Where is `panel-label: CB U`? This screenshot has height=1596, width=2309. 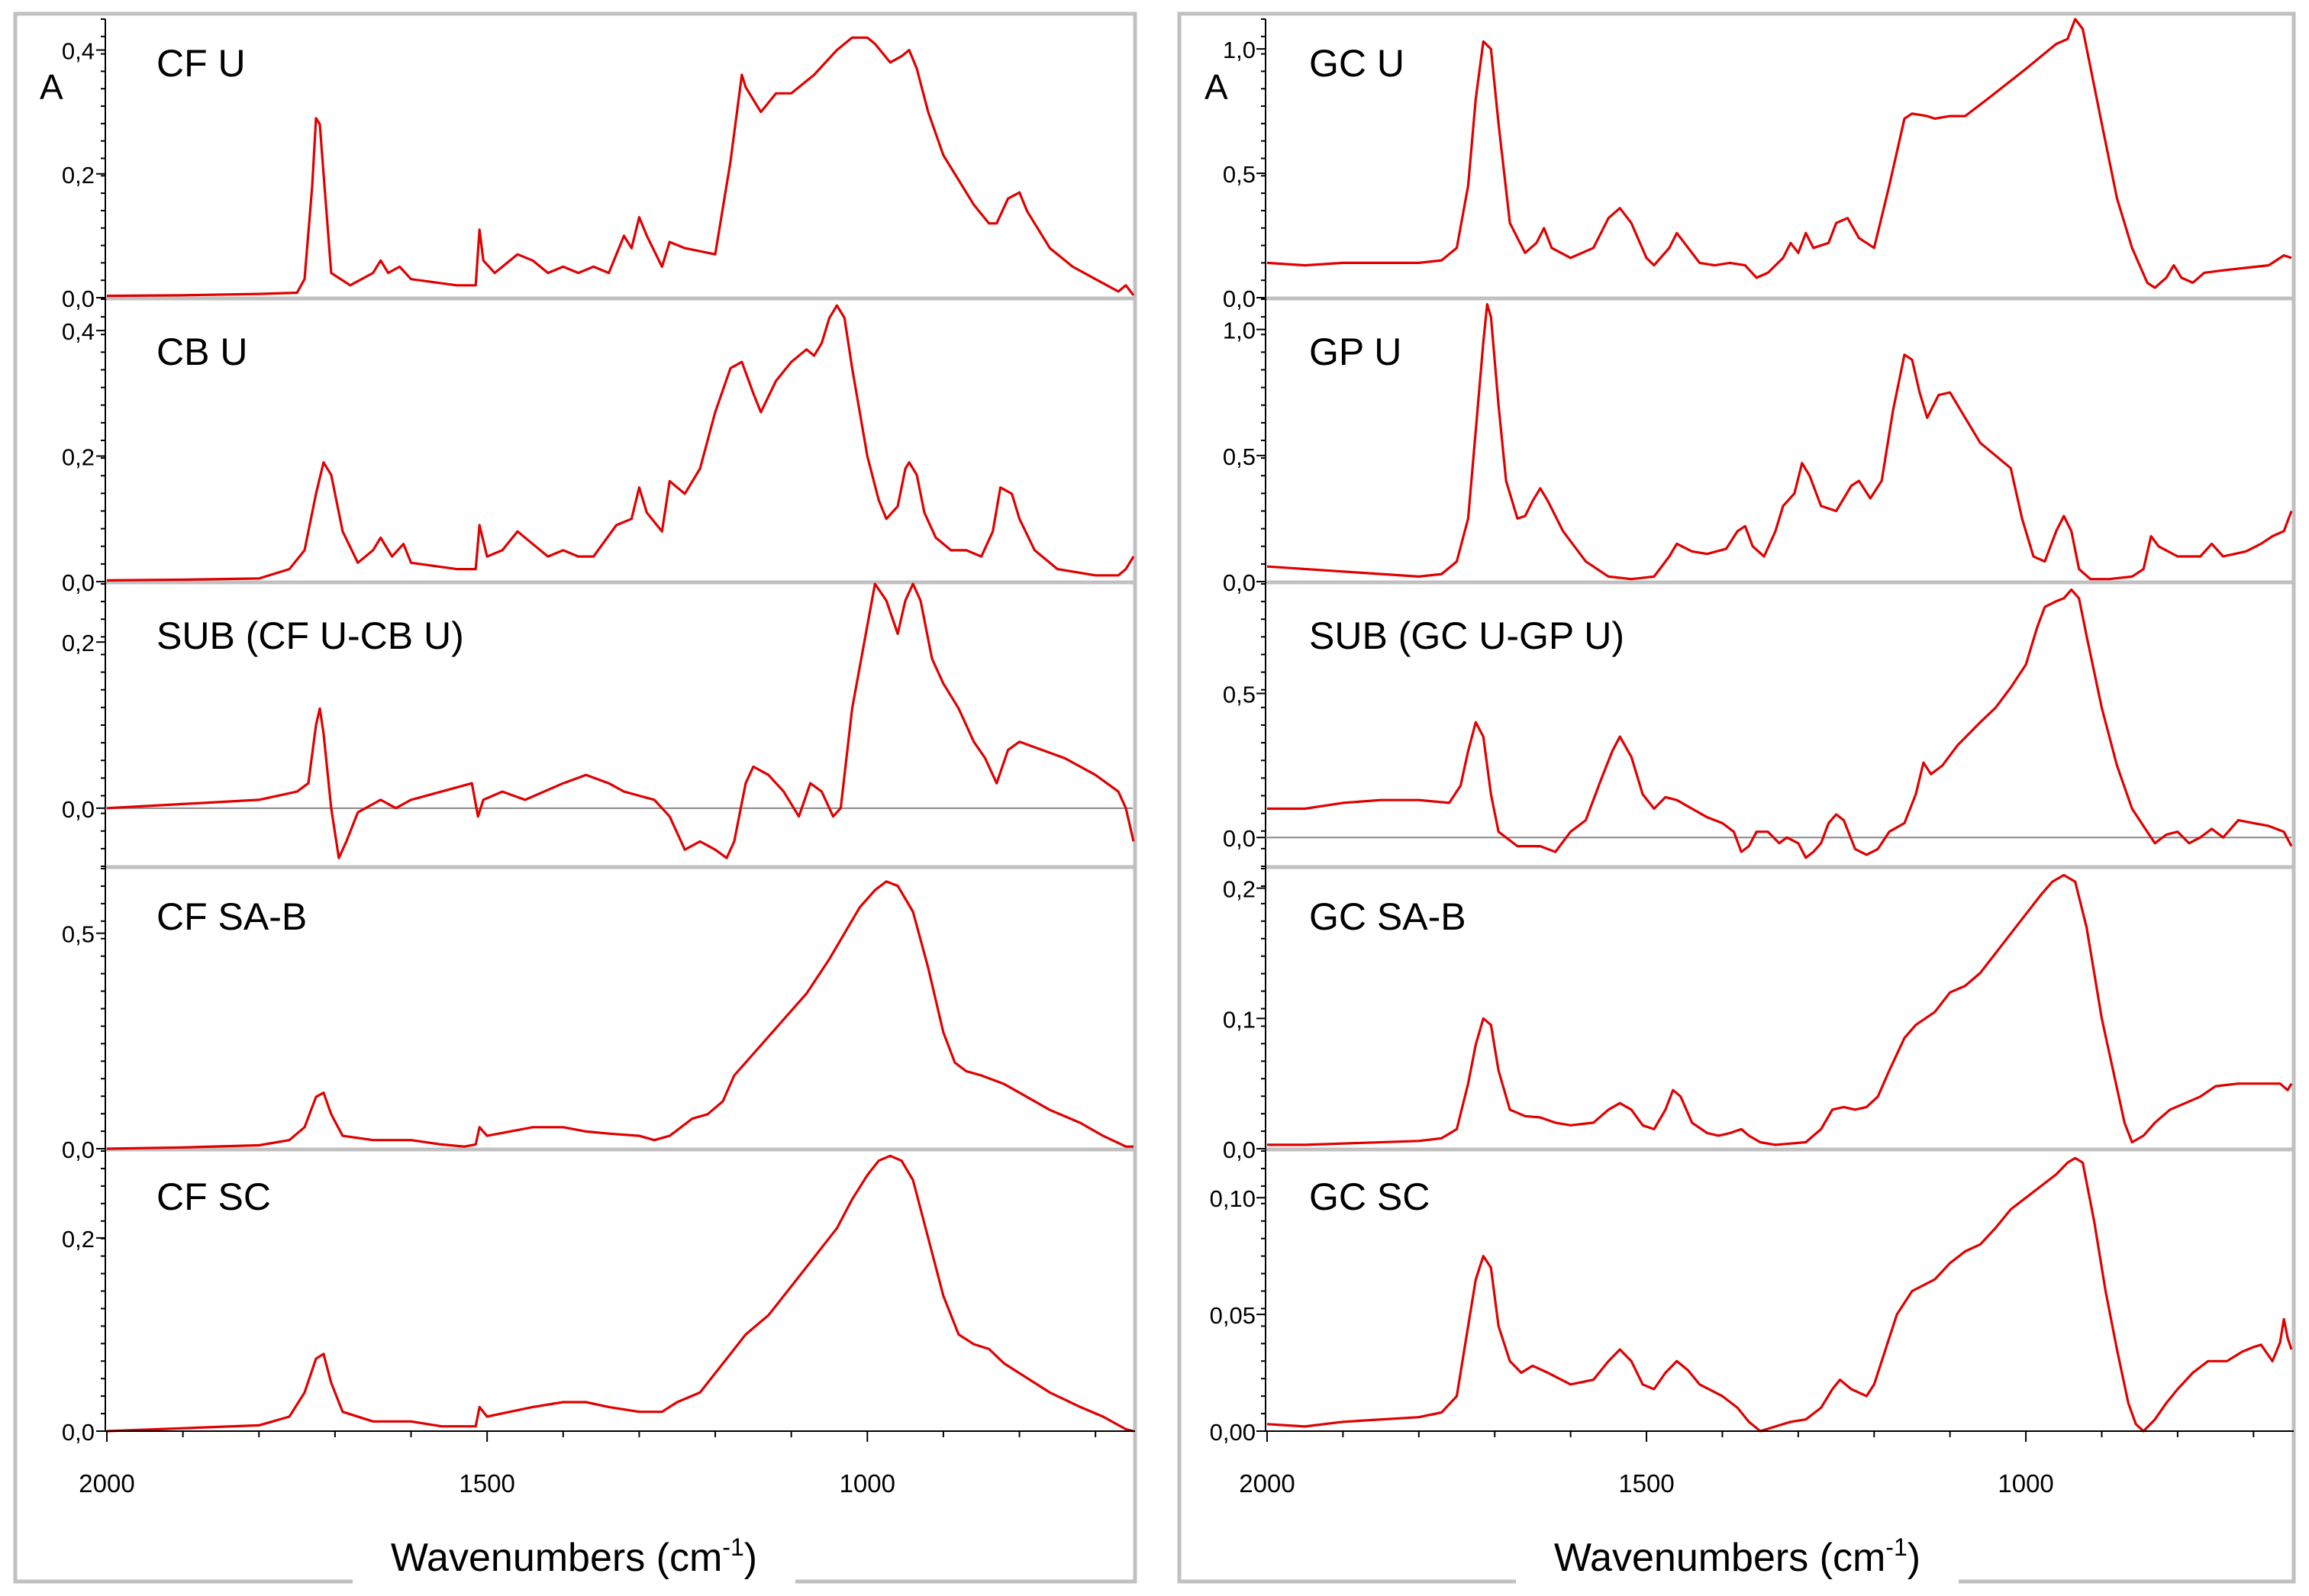
panel-label: CB U is located at coordinates (201, 352).